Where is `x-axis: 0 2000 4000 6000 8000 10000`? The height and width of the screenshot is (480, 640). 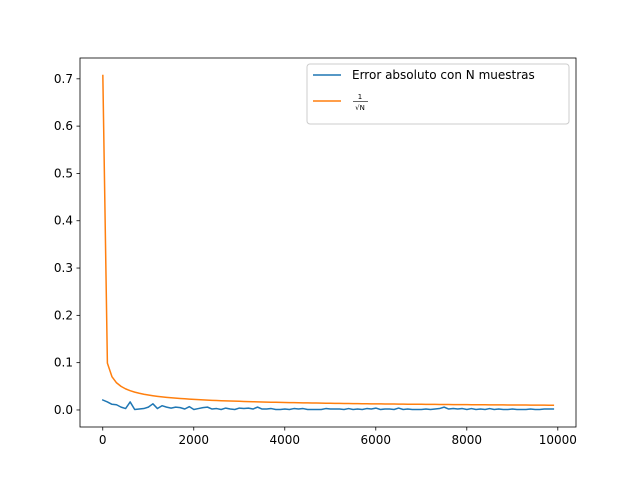
x-axis: 0 2000 4000 6000 8000 10000 is located at coordinates (338, 437).